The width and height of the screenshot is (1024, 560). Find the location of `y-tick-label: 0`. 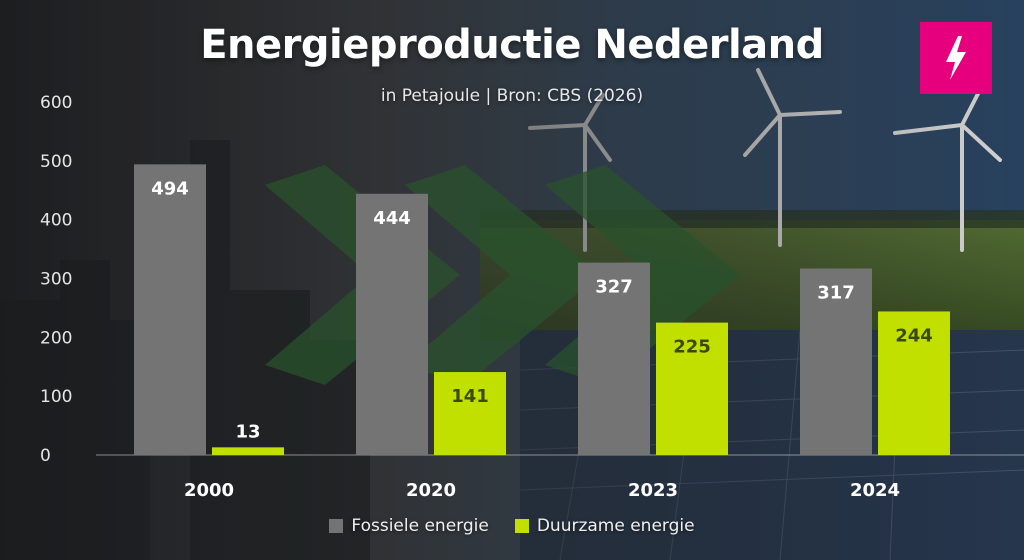

y-tick-label: 0 is located at coordinates (45, 456).